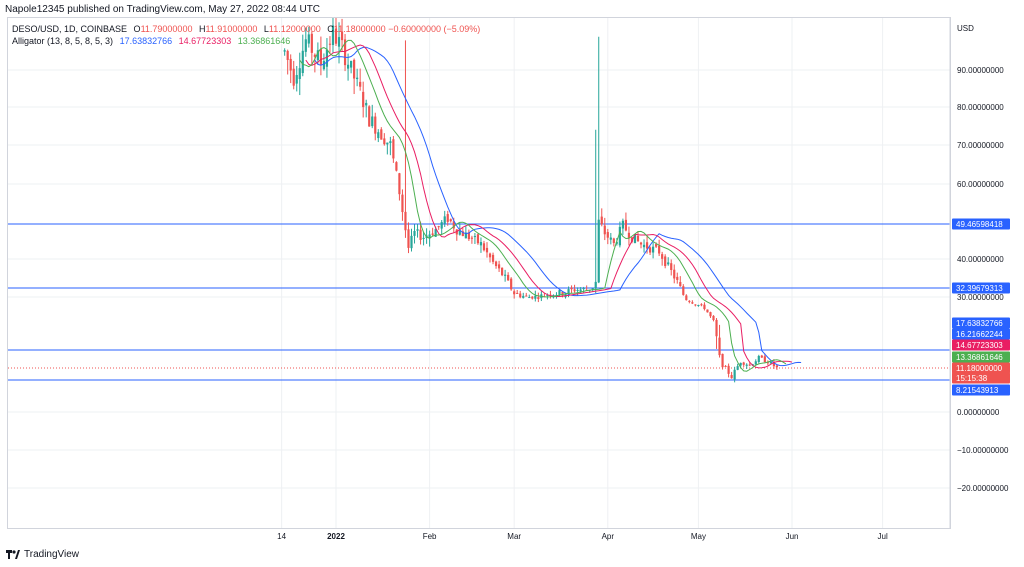 Image resolution: width=1024 pixels, height=567 pixels. Describe the element at coordinates (981, 345) in the screenshot. I see `price-tag-teeth` at that location.